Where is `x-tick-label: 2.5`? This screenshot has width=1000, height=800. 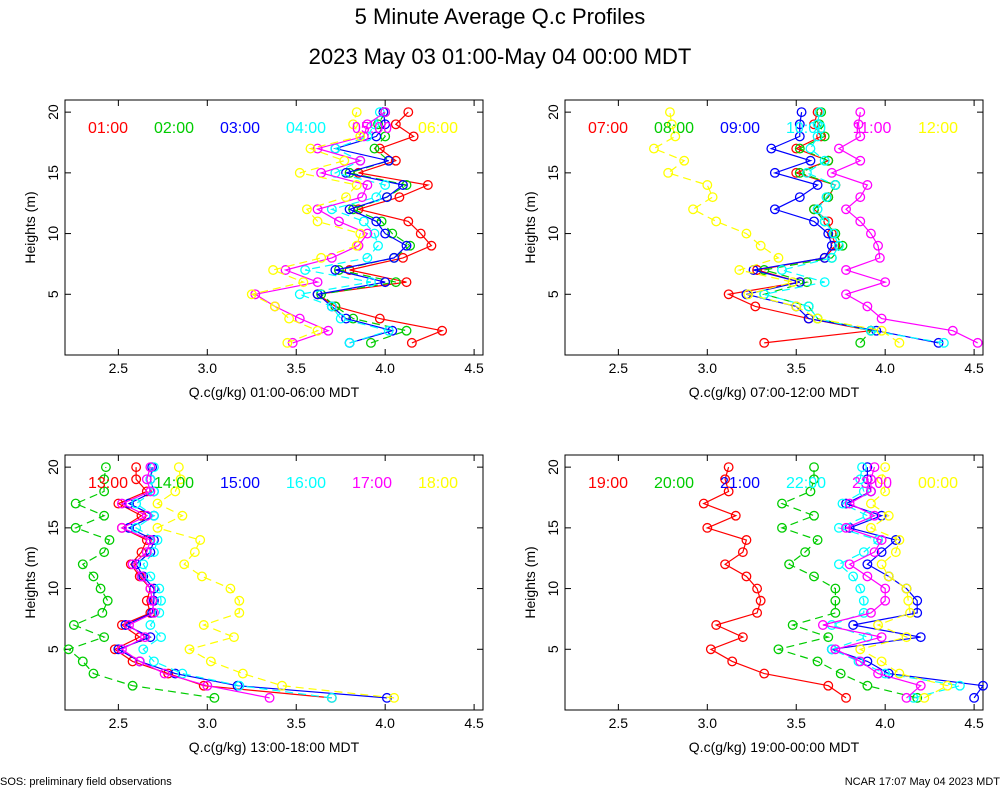
x-tick-label: 2.5 is located at coordinates (619, 368).